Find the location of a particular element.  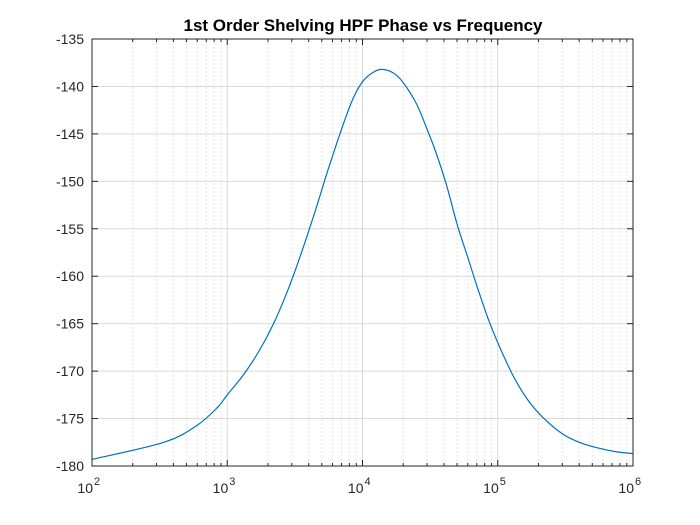

y-tick-label: -140 is located at coordinates (70, 86).